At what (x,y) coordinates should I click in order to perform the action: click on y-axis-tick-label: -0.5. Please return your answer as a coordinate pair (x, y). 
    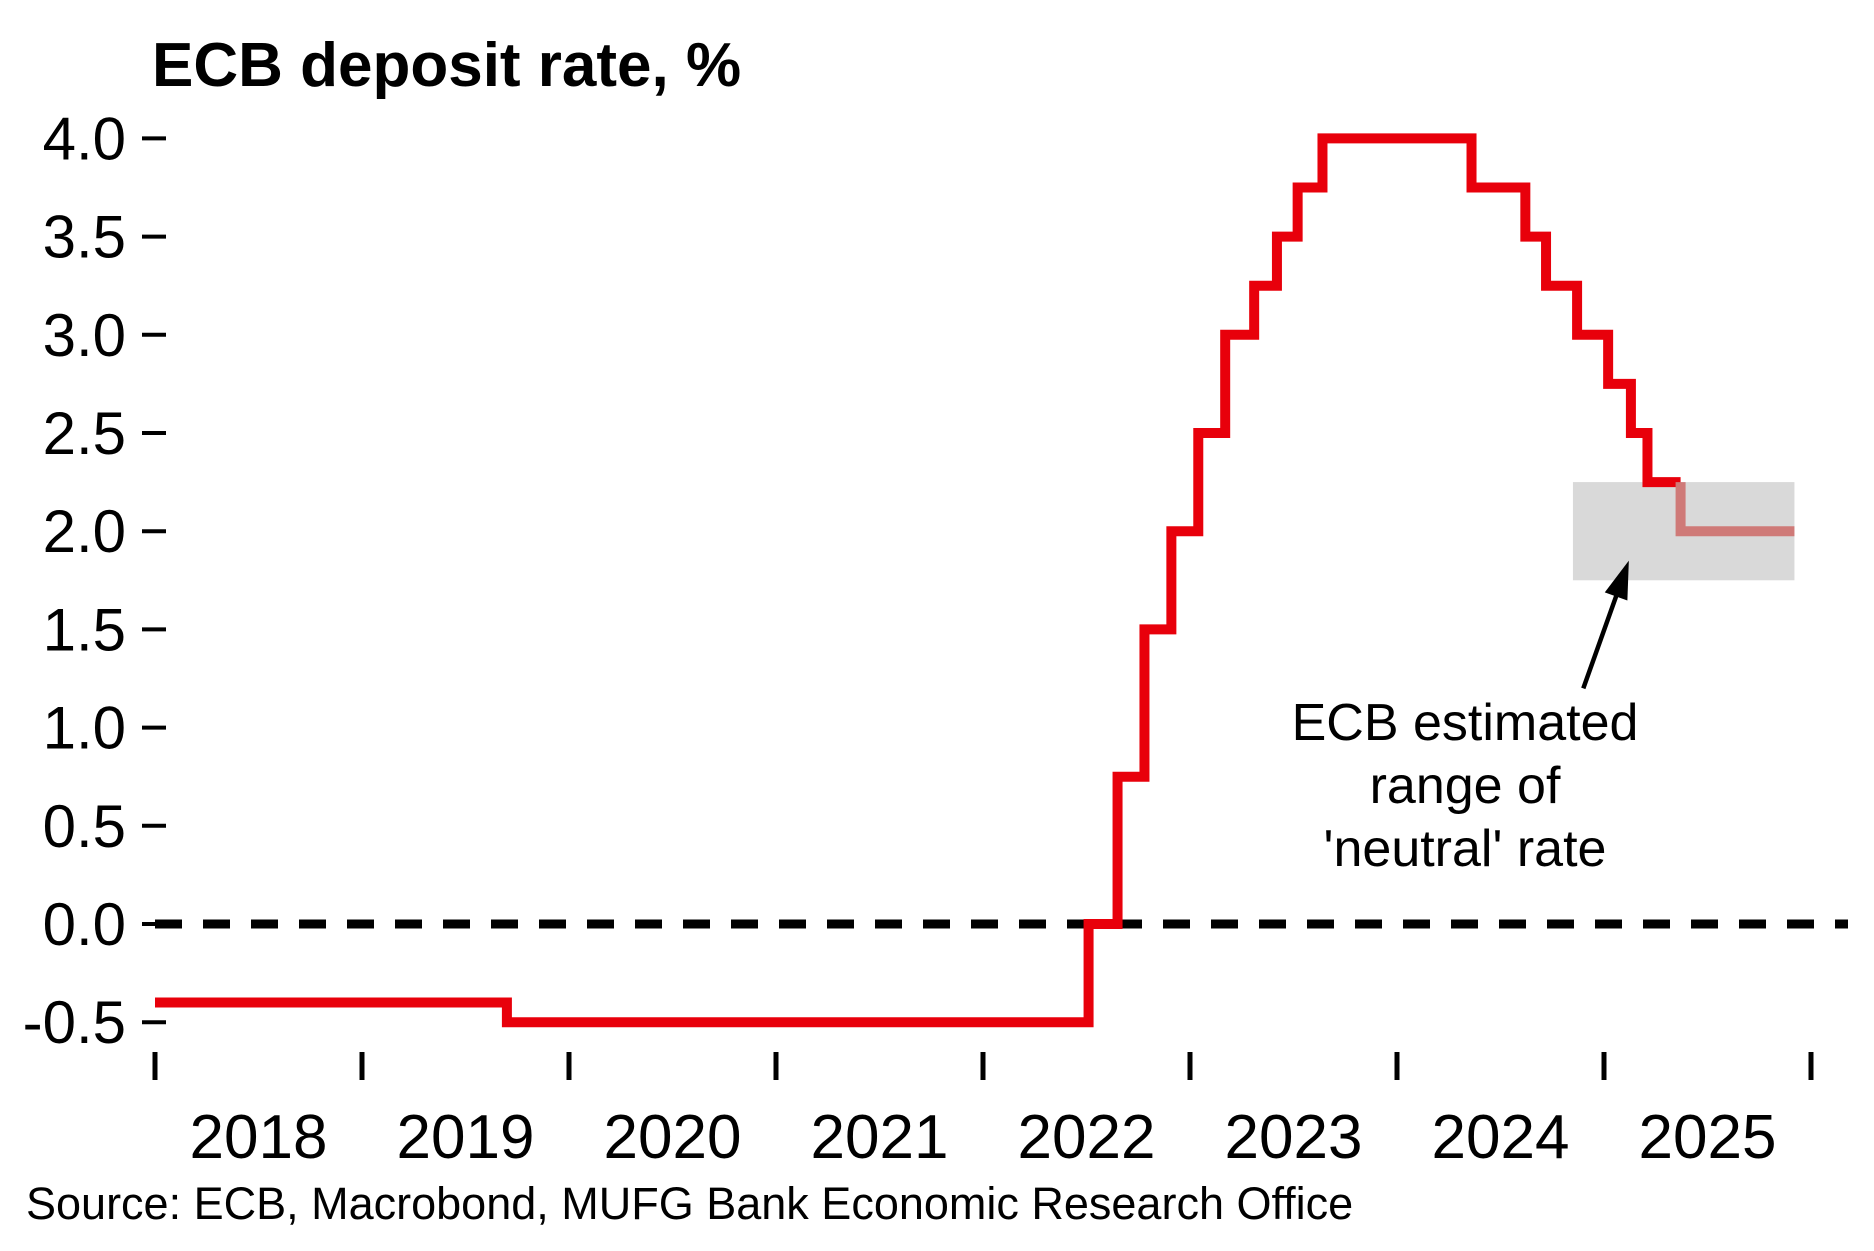
    Looking at the image, I should click on (74, 1022).